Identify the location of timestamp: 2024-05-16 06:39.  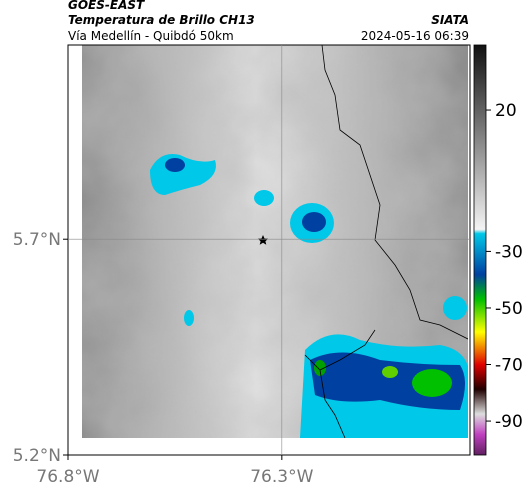
(415, 36).